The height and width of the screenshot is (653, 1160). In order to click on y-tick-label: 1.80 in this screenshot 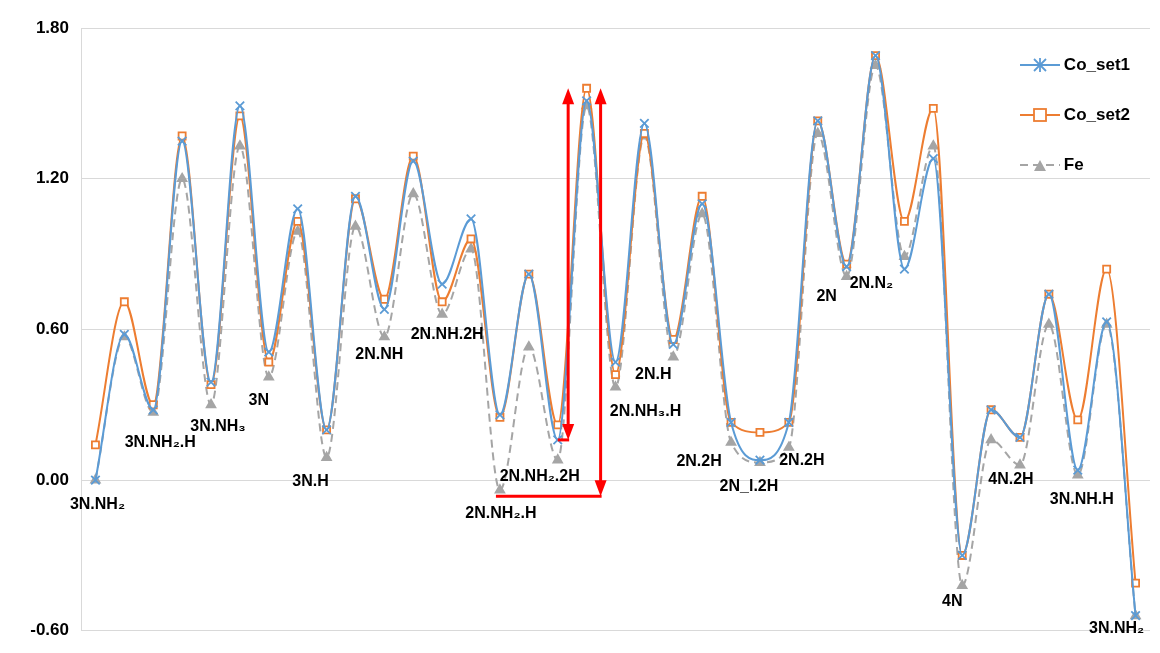, I will do `click(52, 27)`.